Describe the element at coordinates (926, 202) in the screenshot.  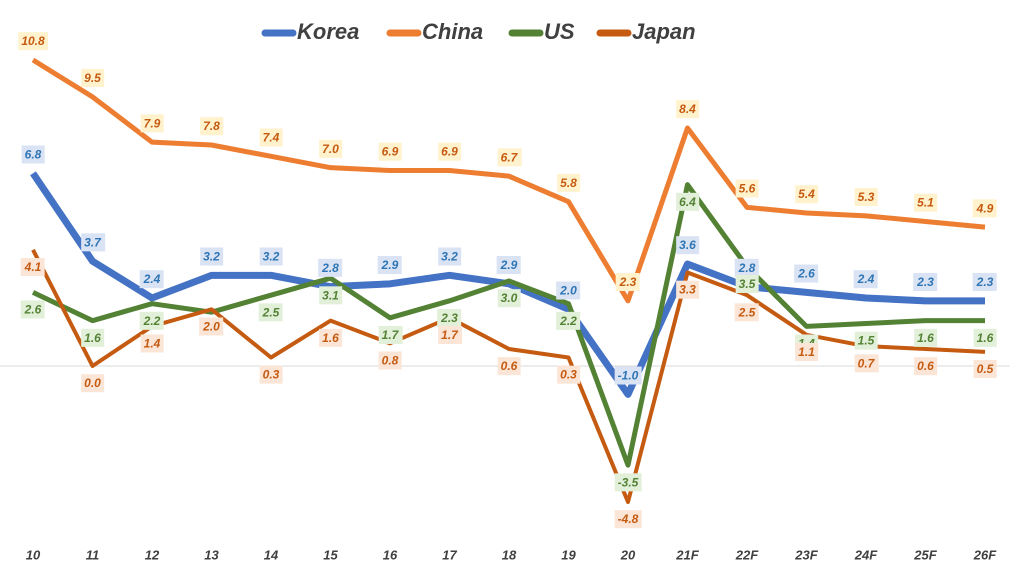
I see `data-label: 5.1` at that location.